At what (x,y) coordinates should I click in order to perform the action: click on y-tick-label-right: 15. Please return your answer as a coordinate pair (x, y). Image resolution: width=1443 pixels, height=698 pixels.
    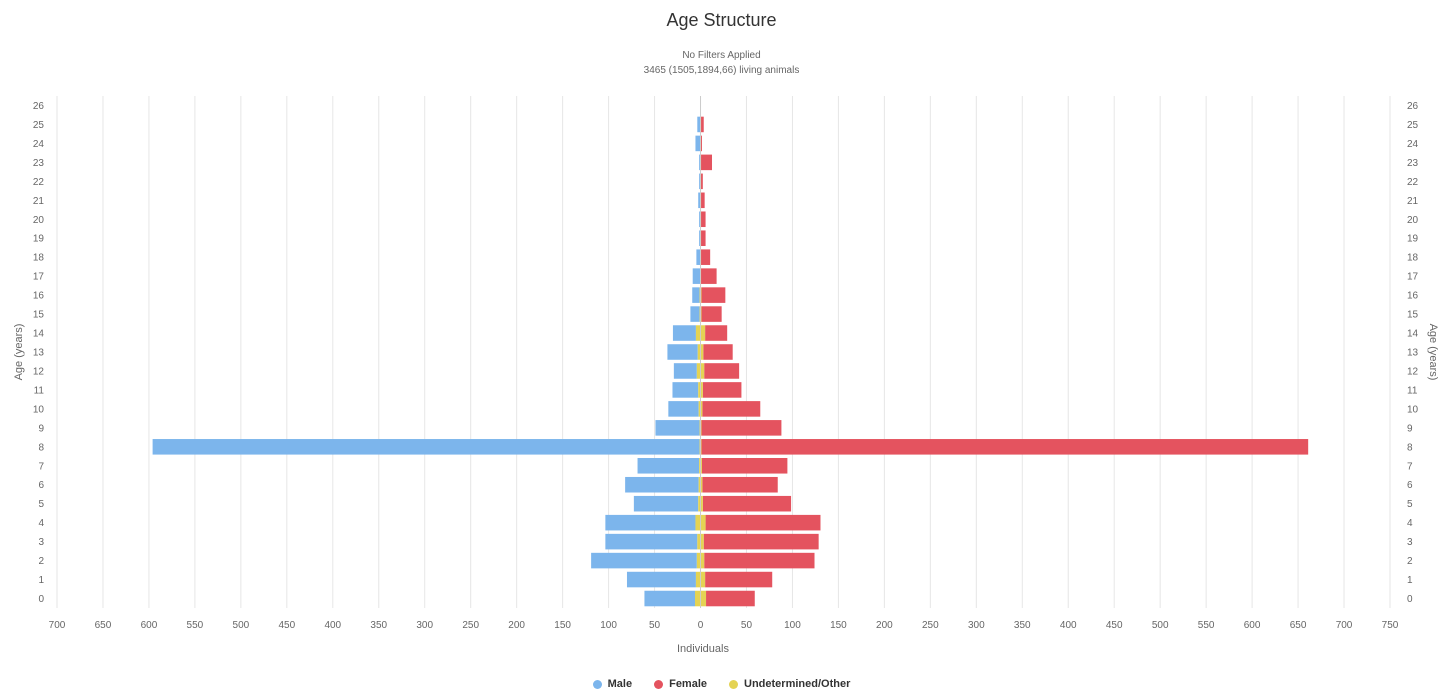
    Looking at the image, I should click on (1413, 315).